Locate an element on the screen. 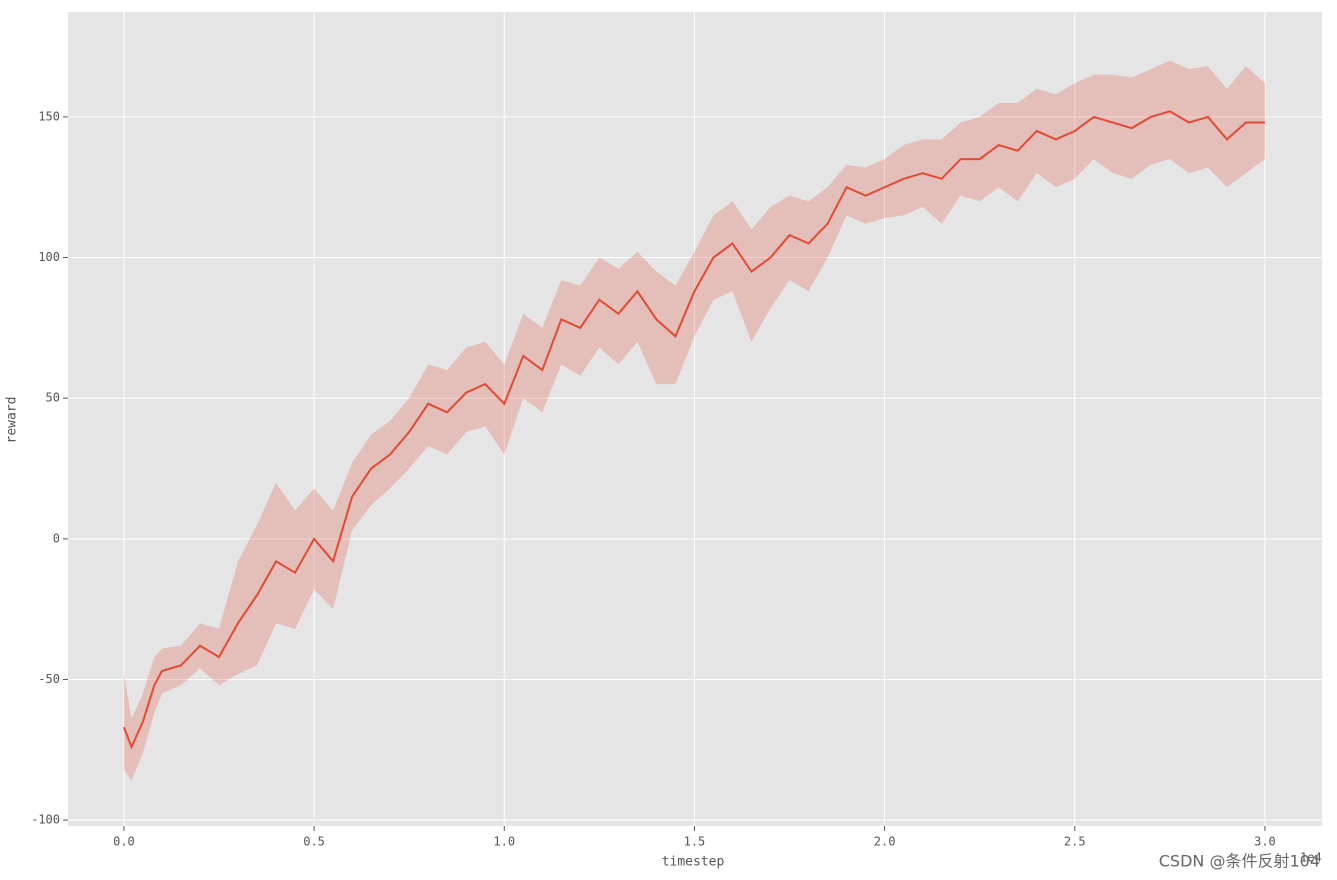 The width and height of the screenshot is (1337, 880). x-tick-label: 1.0 is located at coordinates (504, 842).